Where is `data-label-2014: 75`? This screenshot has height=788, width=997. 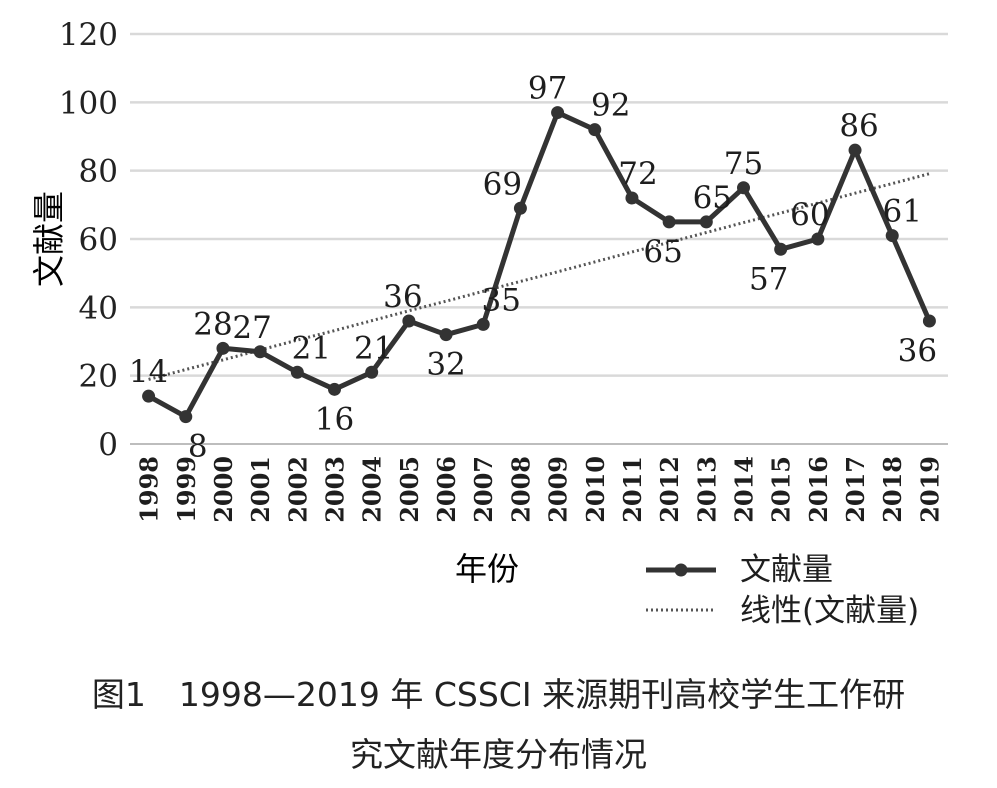
data-label-2014: 75 is located at coordinates (743, 164).